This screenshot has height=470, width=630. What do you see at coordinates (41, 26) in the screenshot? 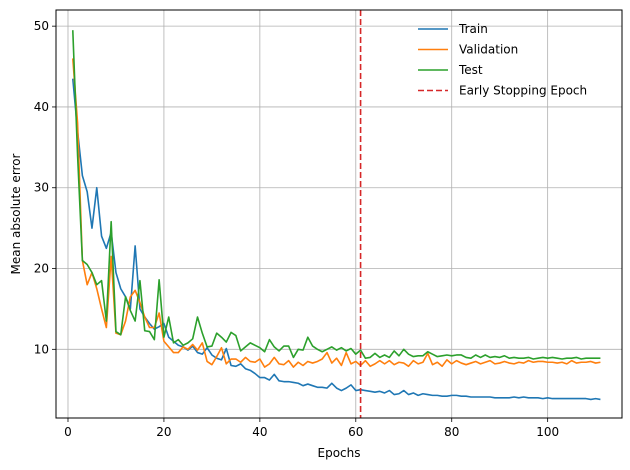
I see `y-tick-label: 50` at bounding box center [41, 26].